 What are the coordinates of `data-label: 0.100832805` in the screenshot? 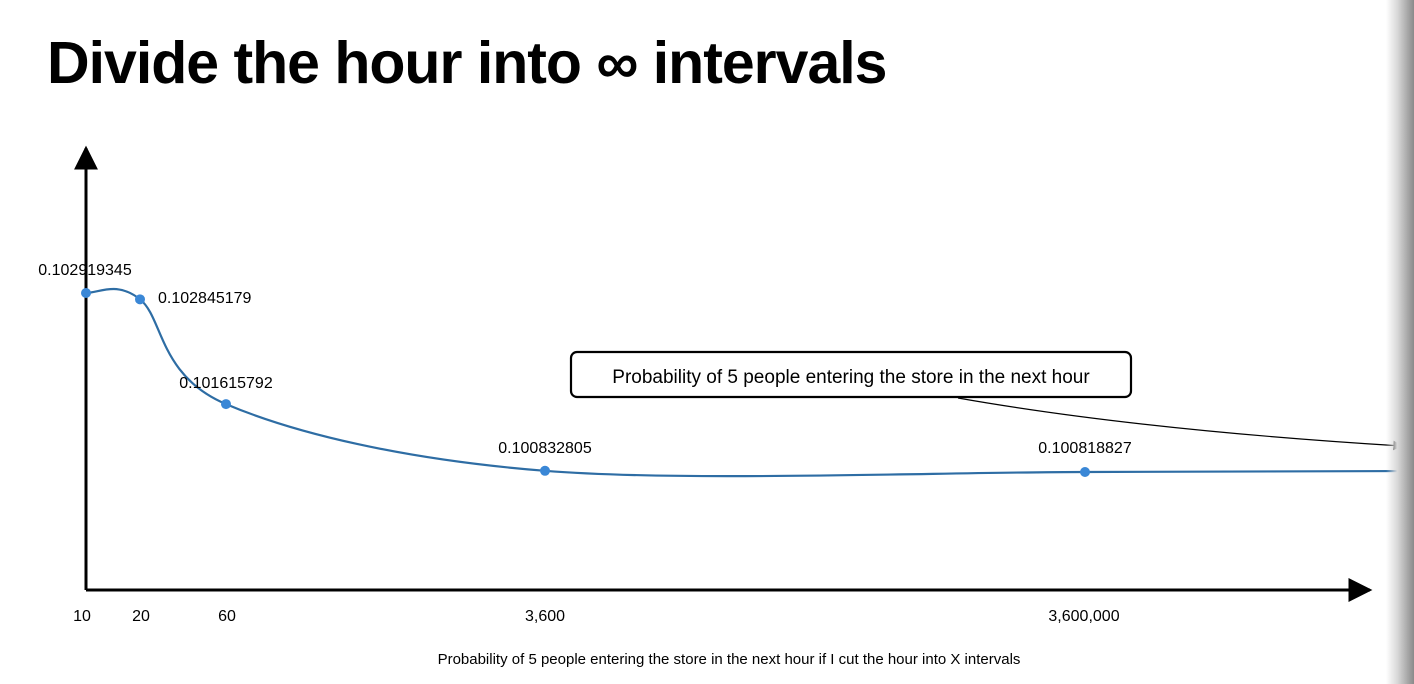 It's located at (545, 448).